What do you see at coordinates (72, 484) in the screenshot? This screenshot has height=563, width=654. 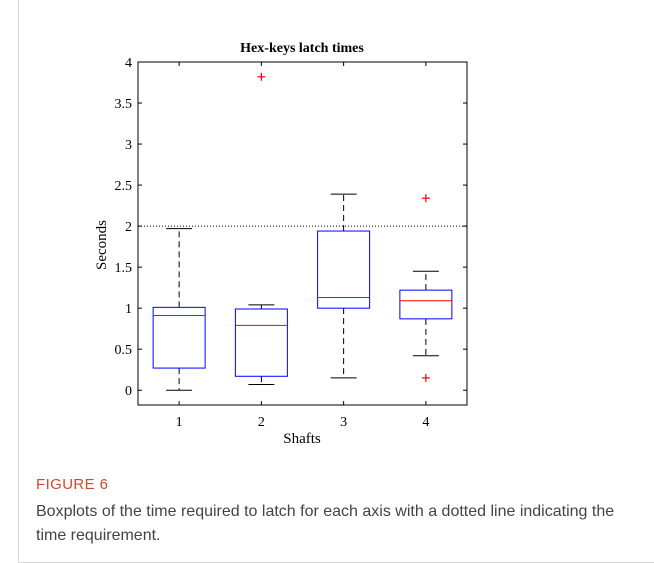 I see `figure-label: FIGURE 6` at bounding box center [72, 484].